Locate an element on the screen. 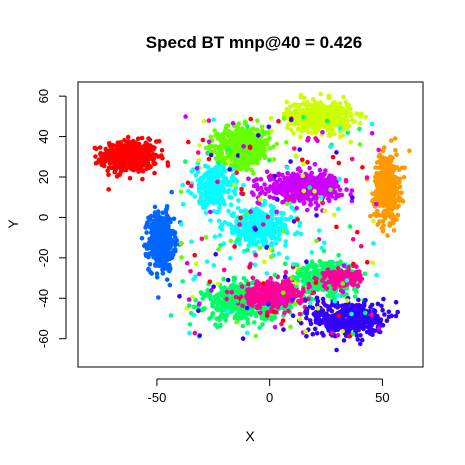  chart-title: Specd BT mnp@40 = 0.426 is located at coordinates (254, 42).